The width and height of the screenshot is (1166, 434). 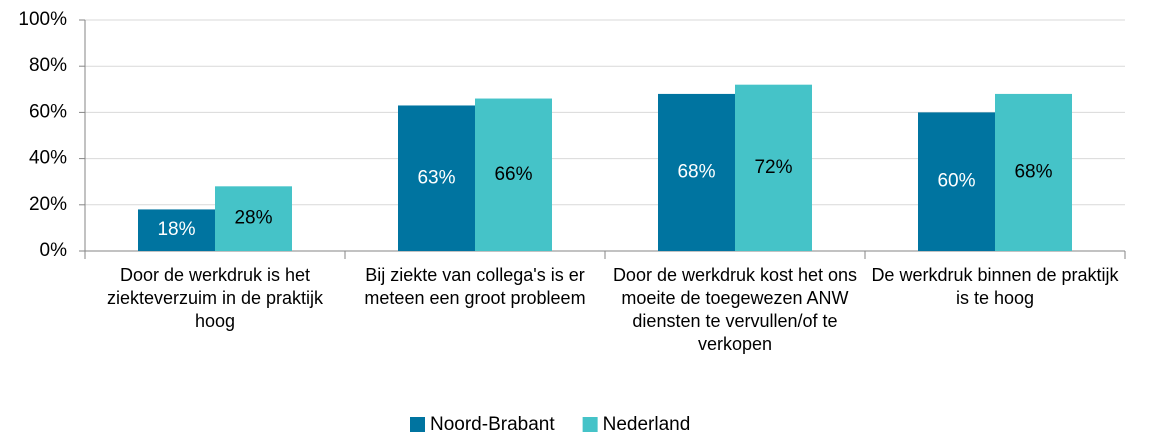 What do you see at coordinates (48, 65) in the screenshot?
I see `y-tick-label: 80%` at bounding box center [48, 65].